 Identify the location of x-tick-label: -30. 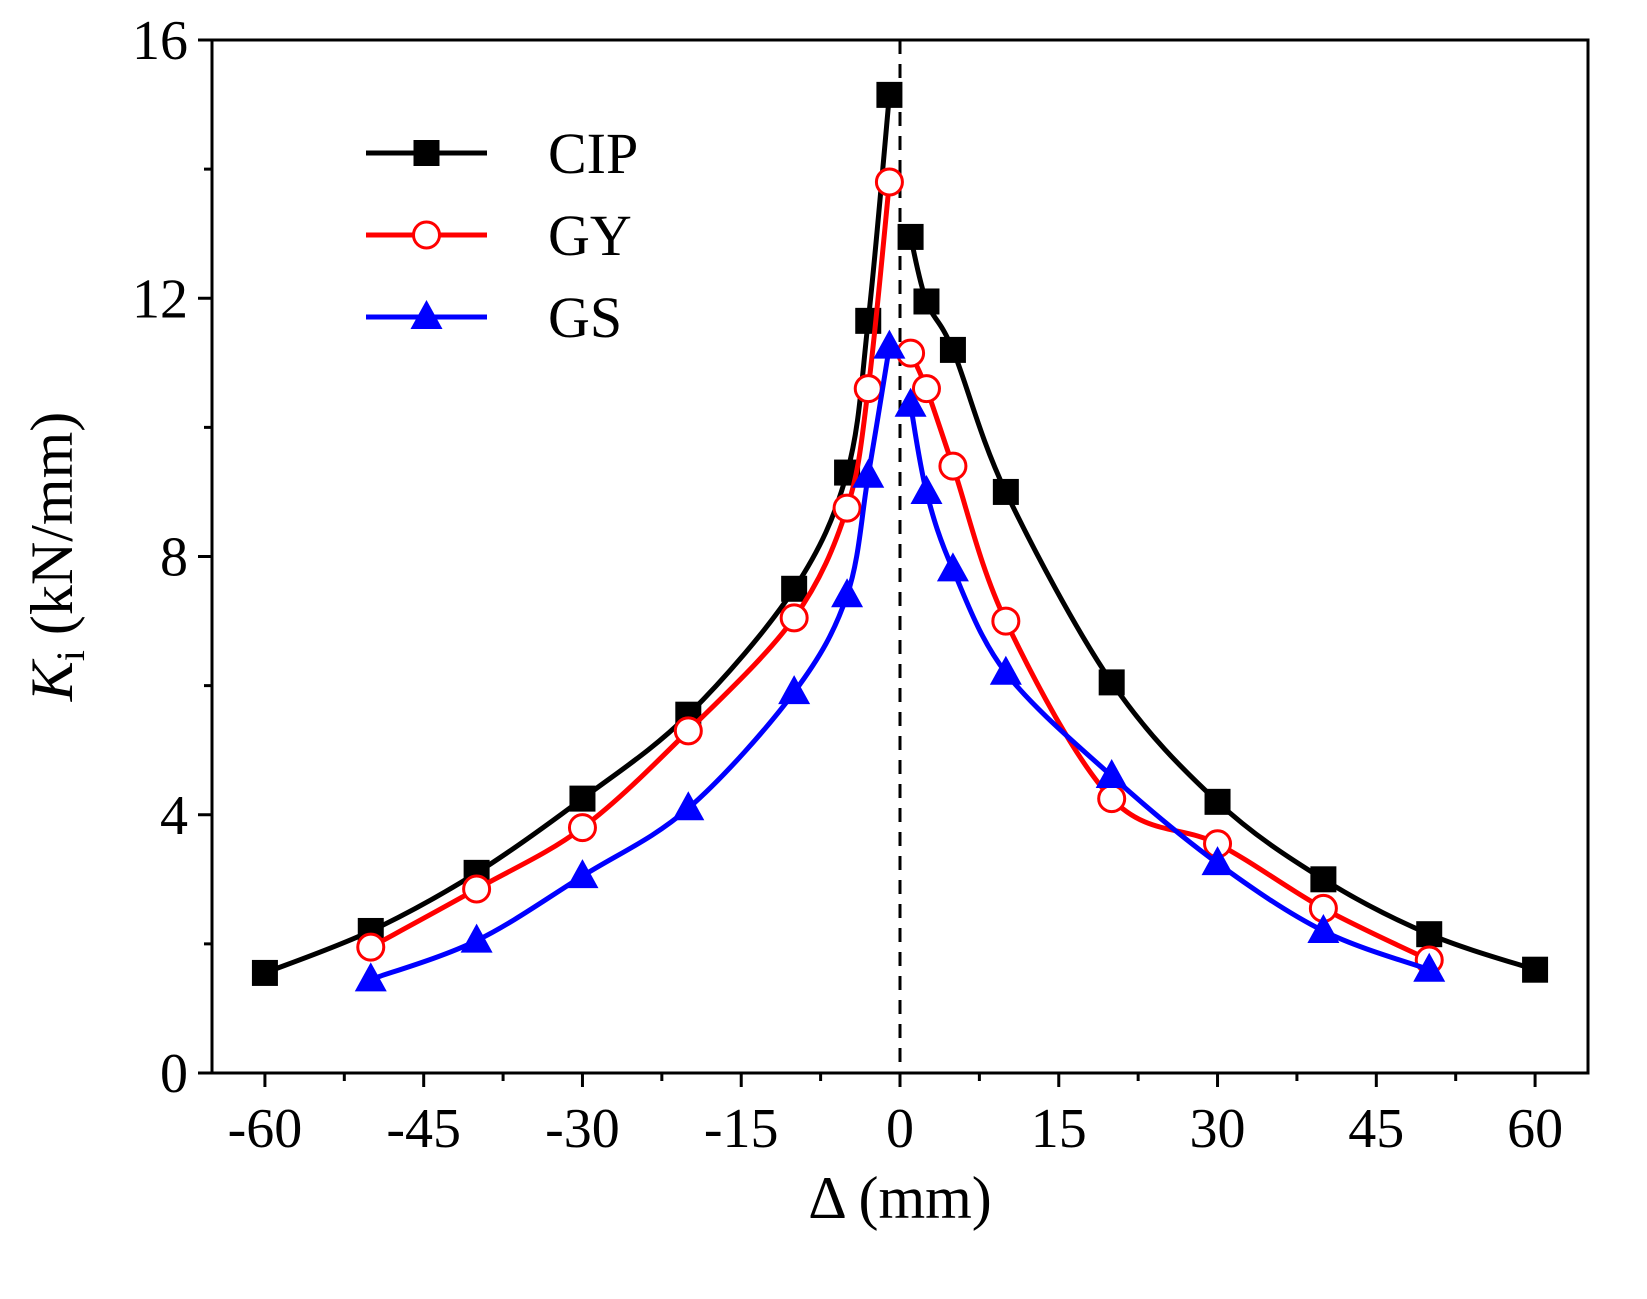
(582, 1129).